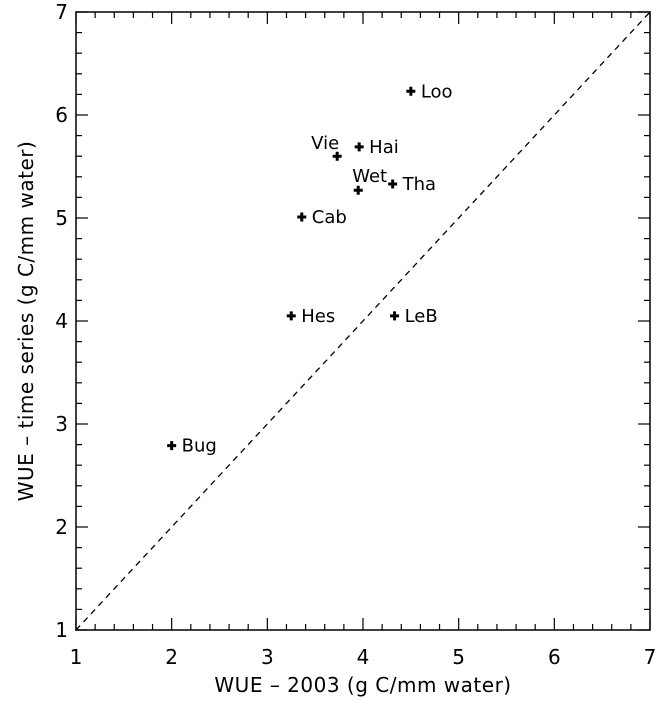 This screenshot has height=704, width=664. What do you see at coordinates (369, 176) in the screenshot?
I see `point-label: Wet` at bounding box center [369, 176].